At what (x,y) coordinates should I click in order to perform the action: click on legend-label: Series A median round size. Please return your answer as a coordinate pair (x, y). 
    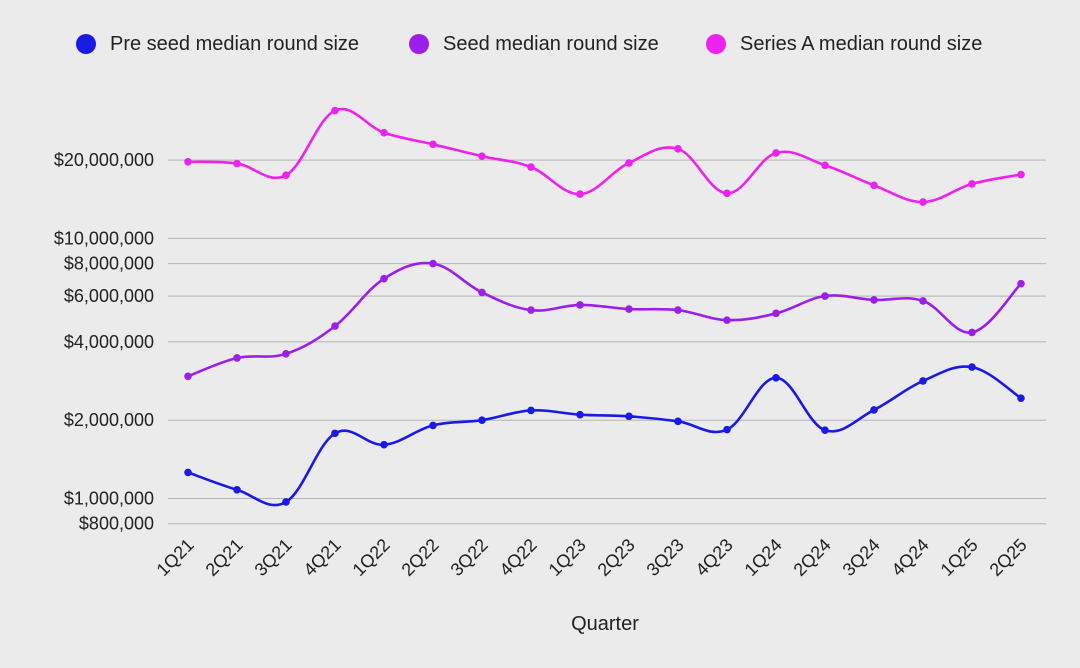
    Looking at the image, I should click on (861, 44).